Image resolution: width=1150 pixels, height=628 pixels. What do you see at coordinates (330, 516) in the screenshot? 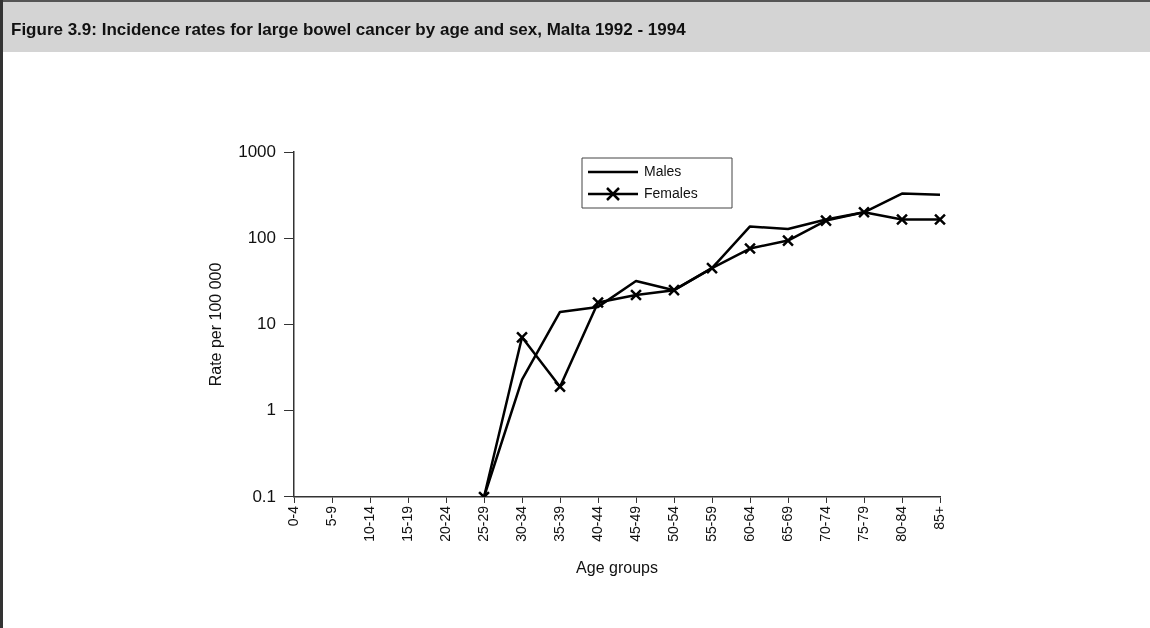
I see `x-tick-label: 5-9` at bounding box center [330, 516].